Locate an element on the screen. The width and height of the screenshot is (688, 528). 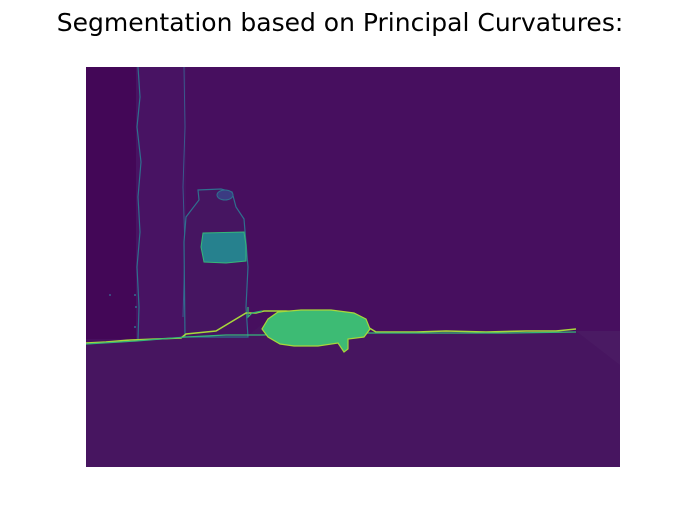
wall-strip-edge is located at coordinates (139, 203).